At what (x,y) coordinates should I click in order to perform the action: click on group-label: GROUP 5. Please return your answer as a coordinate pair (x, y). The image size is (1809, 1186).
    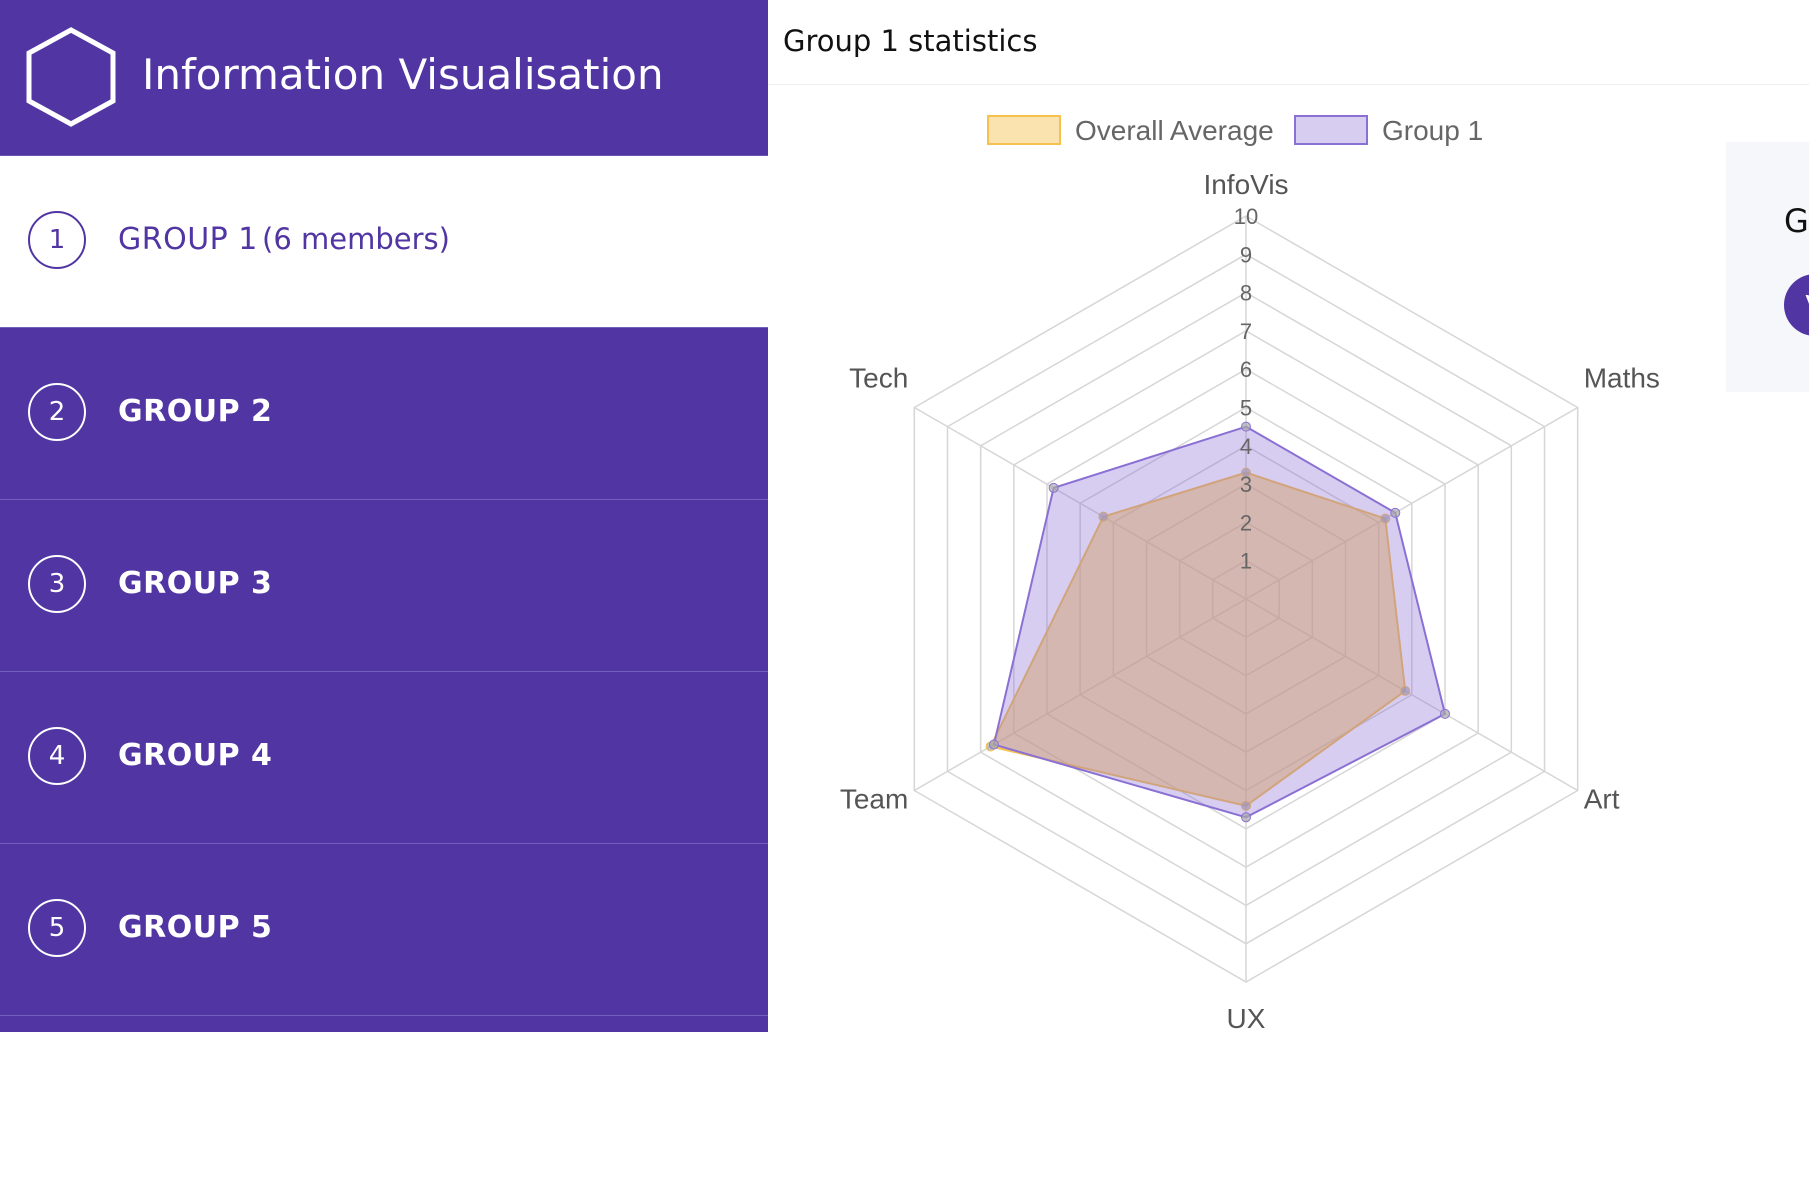
    Looking at the image, I should click on (195, 927).